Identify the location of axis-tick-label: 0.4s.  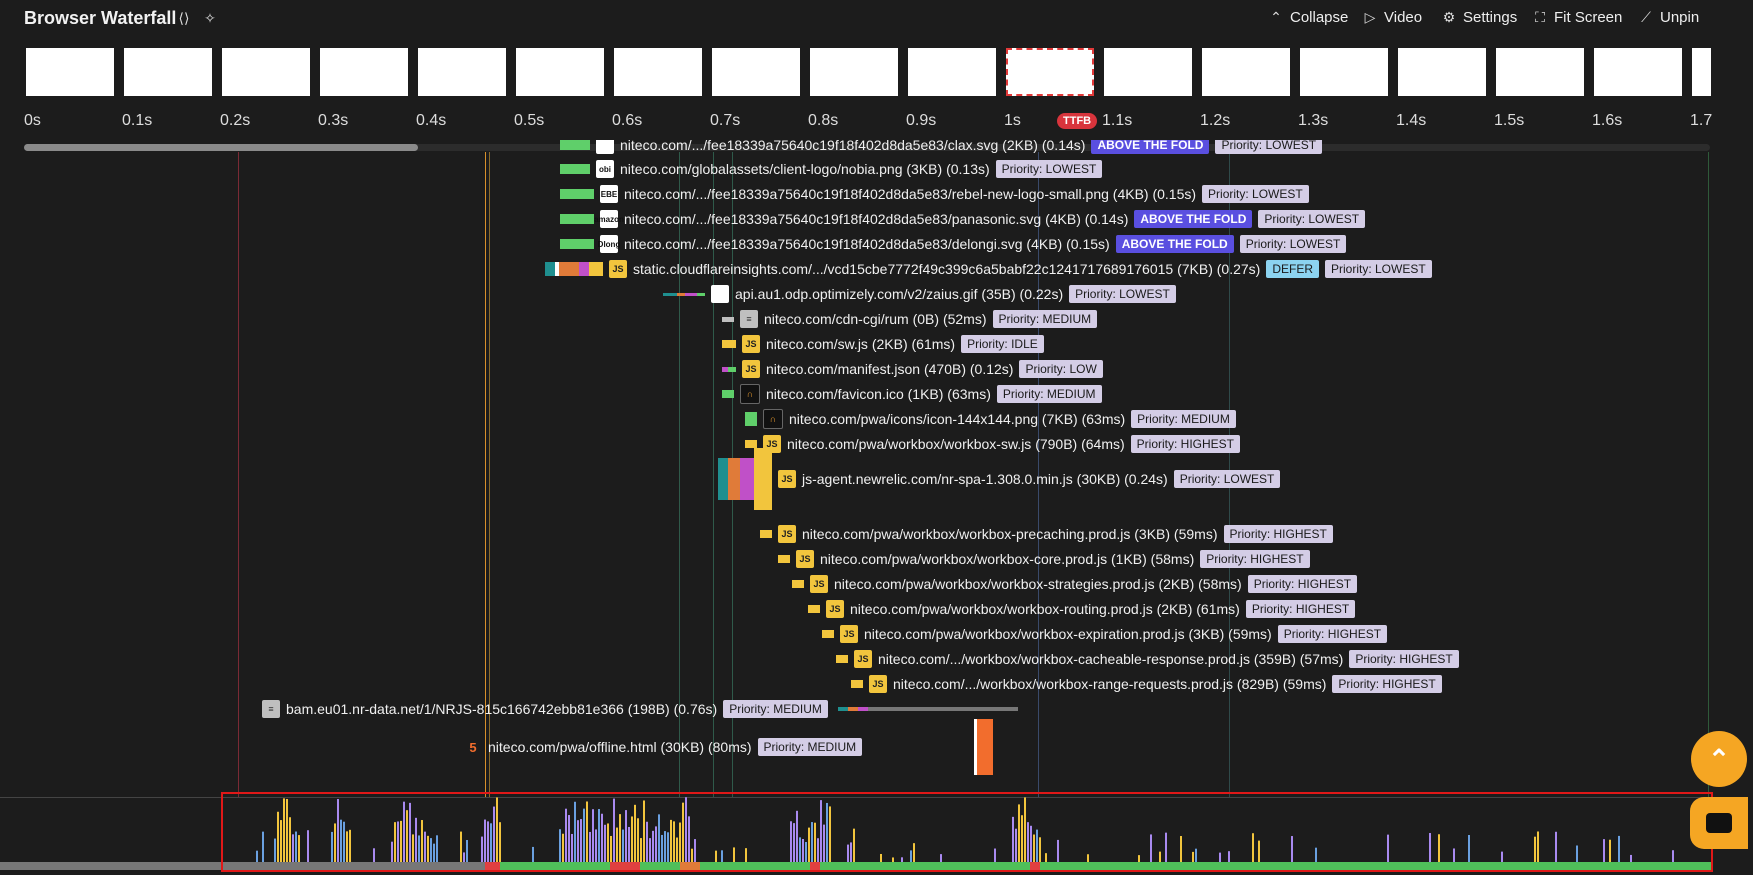
(431, 120).